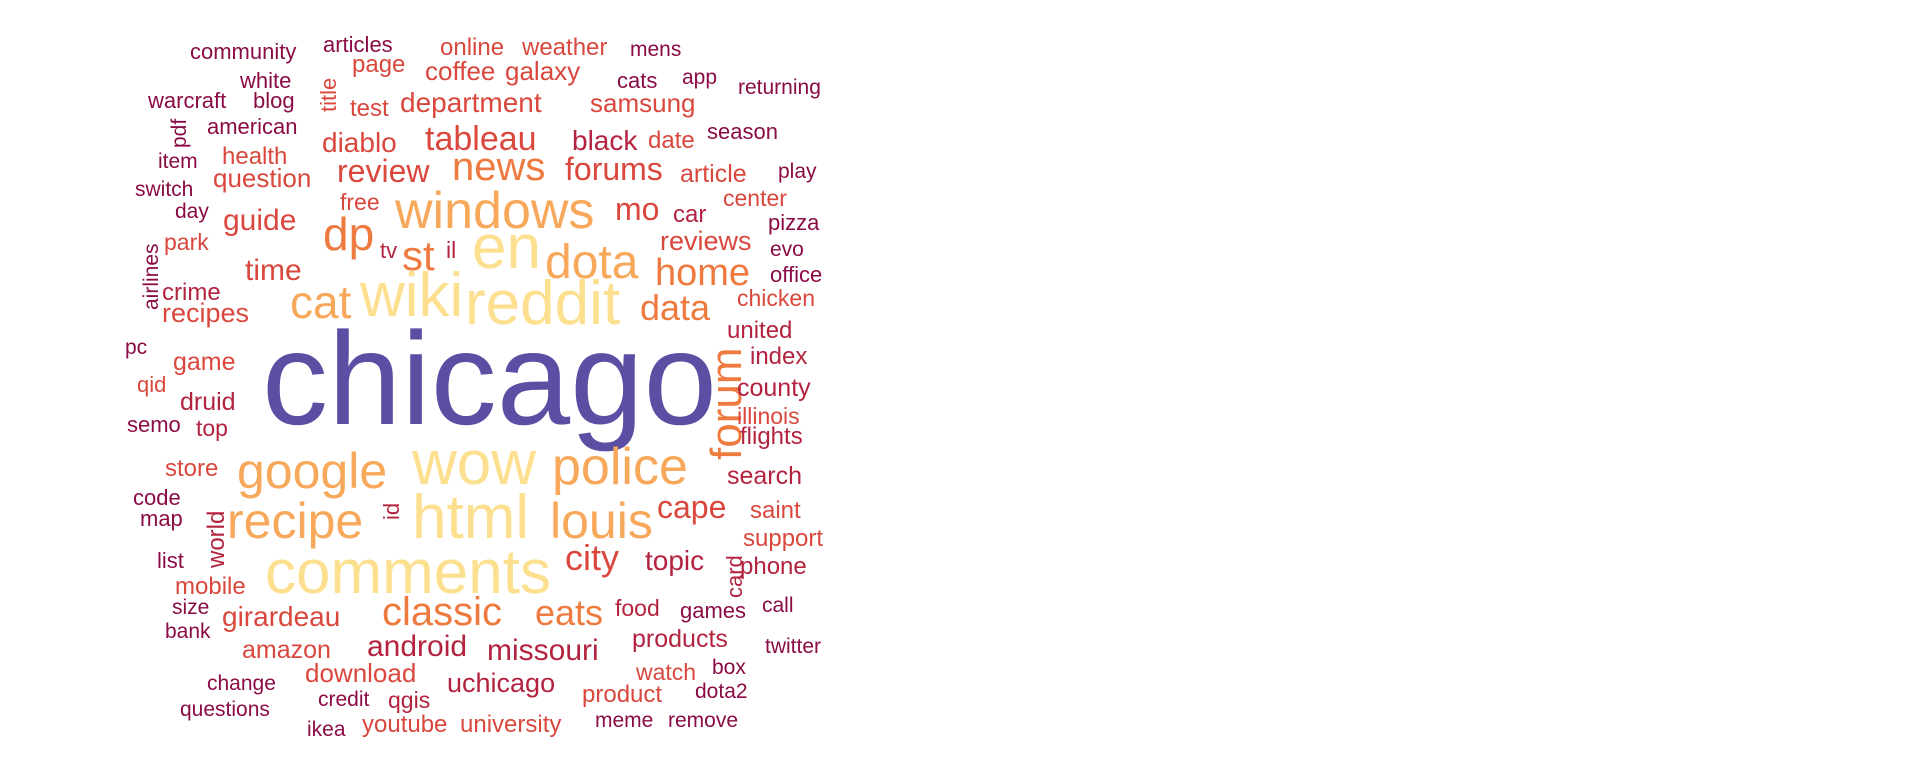 The image size is (1920, 768). What do you see at coordinates (787, 249) in the screenshot?
I see `word-evo: evo` at bounding box center [787, 249].